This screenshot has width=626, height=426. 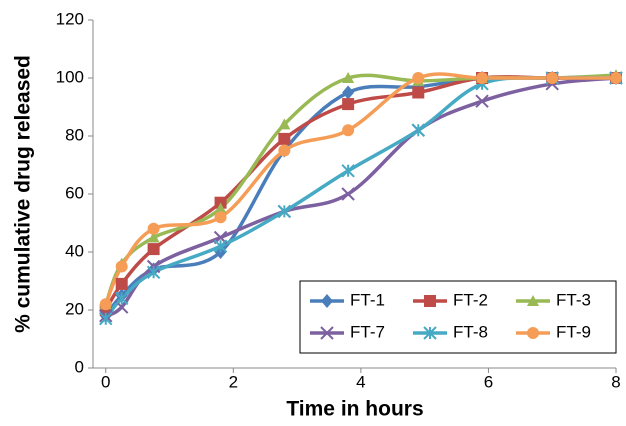 What do you see at coordinates (367, 299) in the screenshot?
I see `legend-label: FT-1` at bounding box center [367, 299].